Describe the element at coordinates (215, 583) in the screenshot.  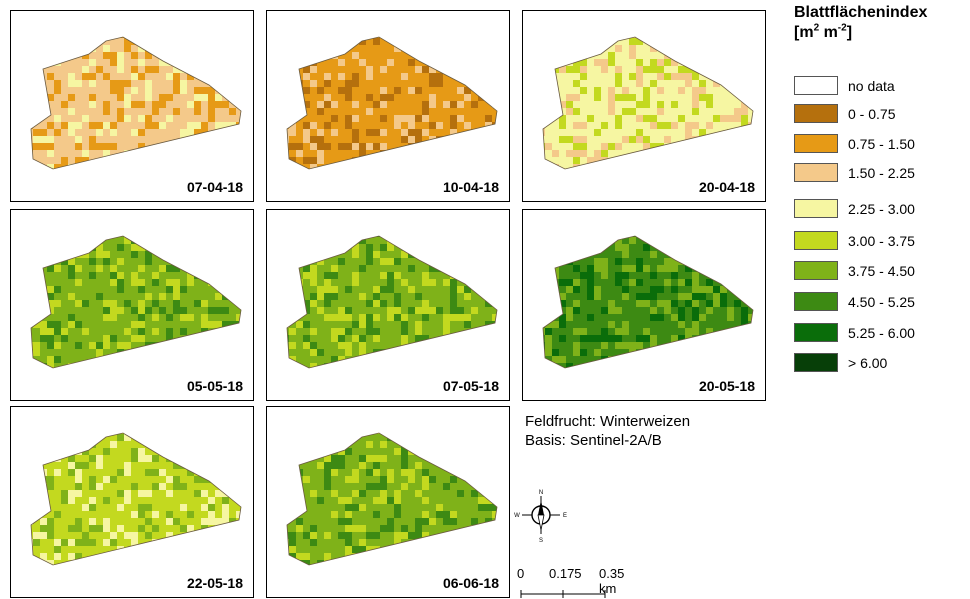
I see `panel-date: 22-05-18` at that location.